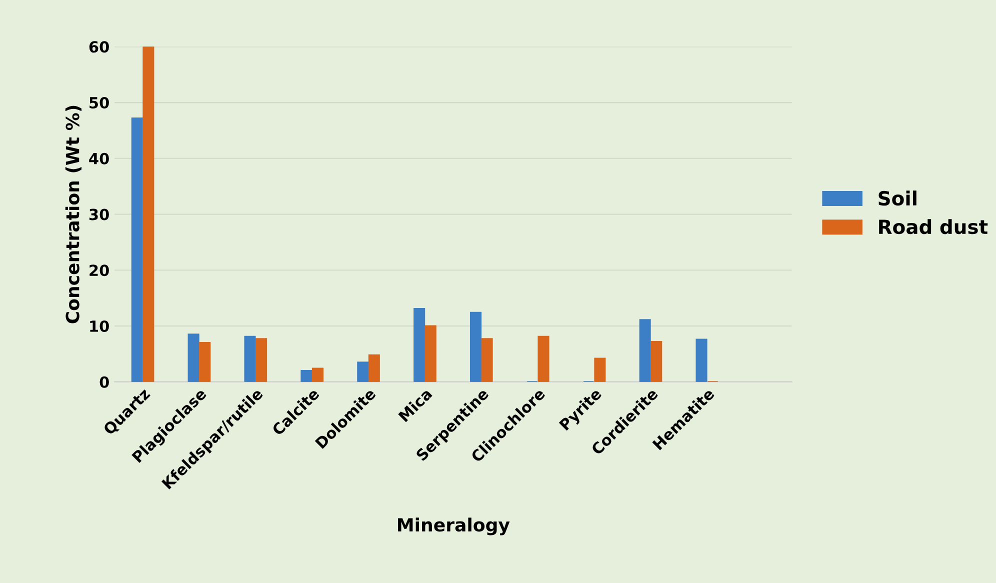  What do you see at coordinates (73, 215) in the screenshot?
I see `y-axis-title: Concentration (Wt %)` at bounding box center [73, 215].